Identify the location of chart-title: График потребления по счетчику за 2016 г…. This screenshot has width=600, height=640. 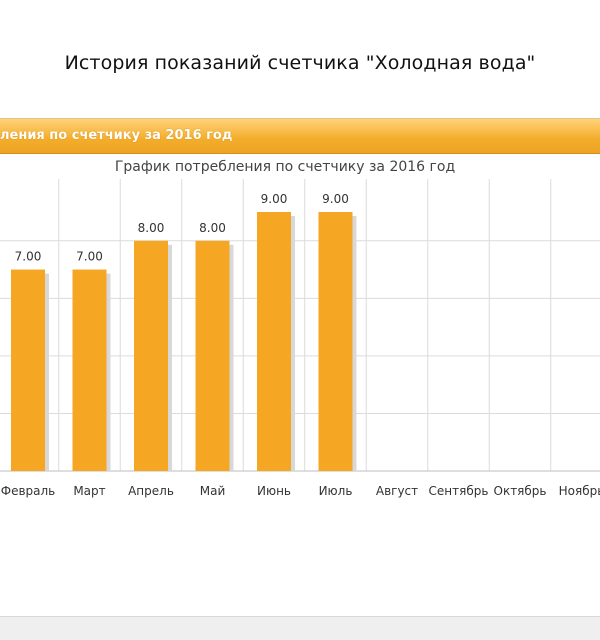
(285, 167).